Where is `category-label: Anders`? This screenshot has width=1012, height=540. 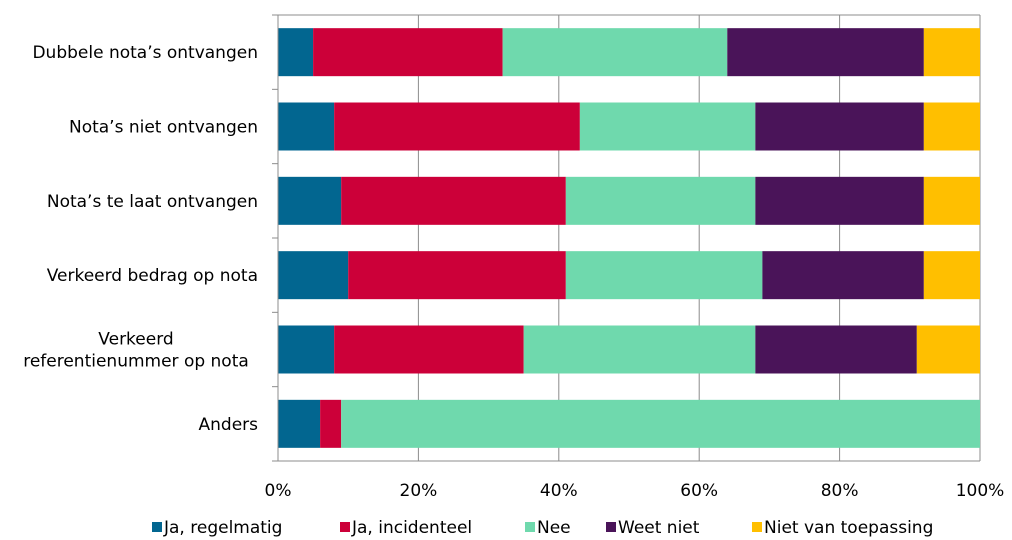
category-label: Anders is located at coordinates (229, 425).